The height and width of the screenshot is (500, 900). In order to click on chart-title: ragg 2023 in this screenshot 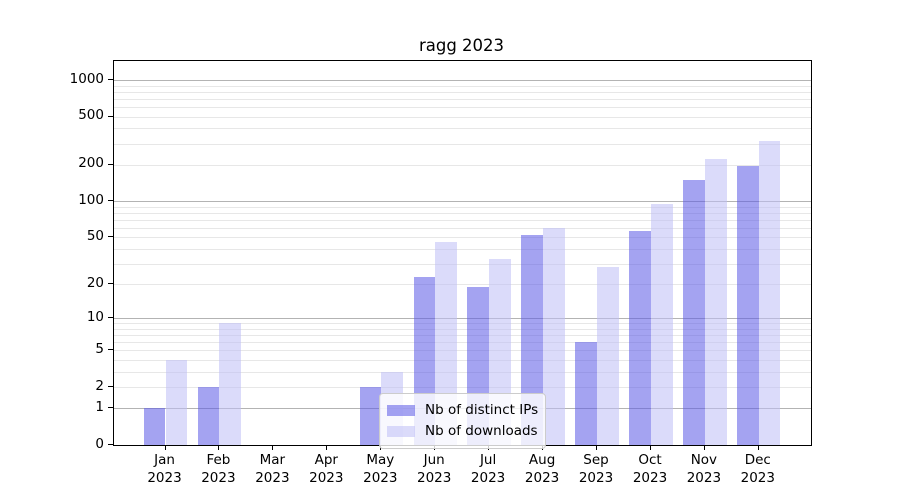, I will do `click(461, 45)`.